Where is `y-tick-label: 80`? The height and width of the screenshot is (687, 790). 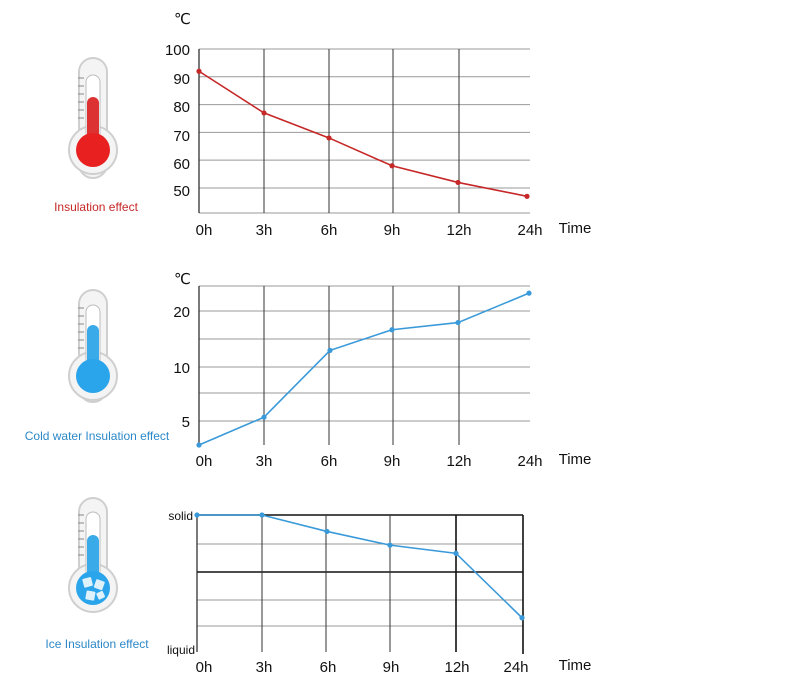
y-tick-label: 80 is located at coordinates (181, 107).